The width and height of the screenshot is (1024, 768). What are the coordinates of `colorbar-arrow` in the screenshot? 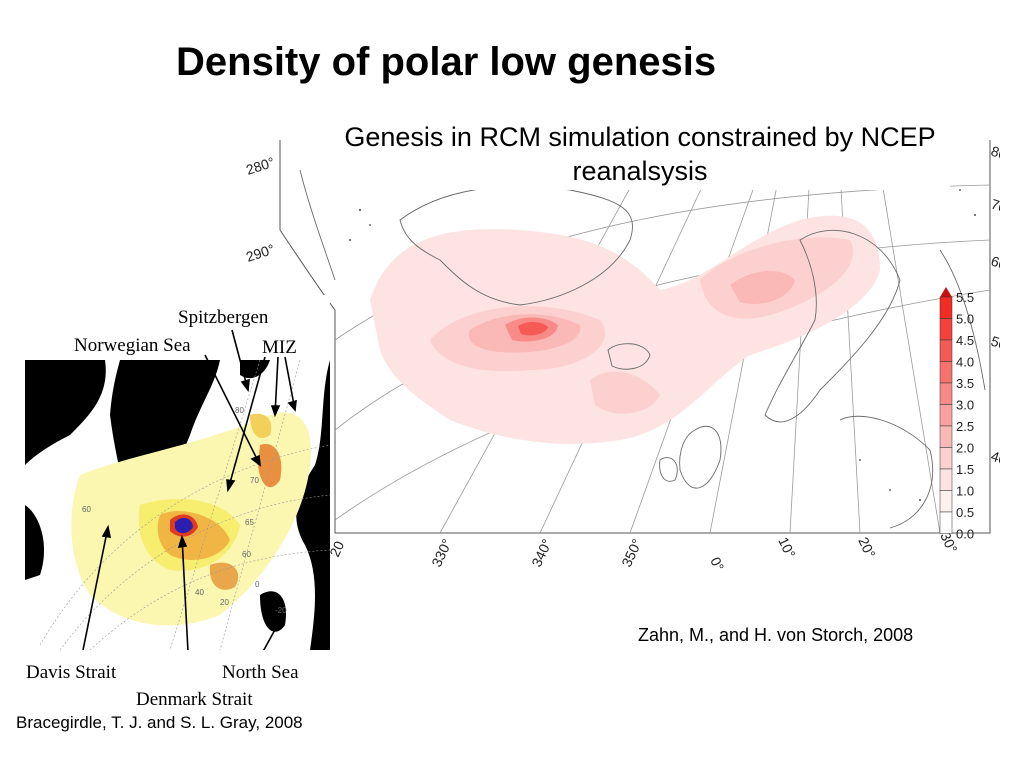 It's located at (946, 292).